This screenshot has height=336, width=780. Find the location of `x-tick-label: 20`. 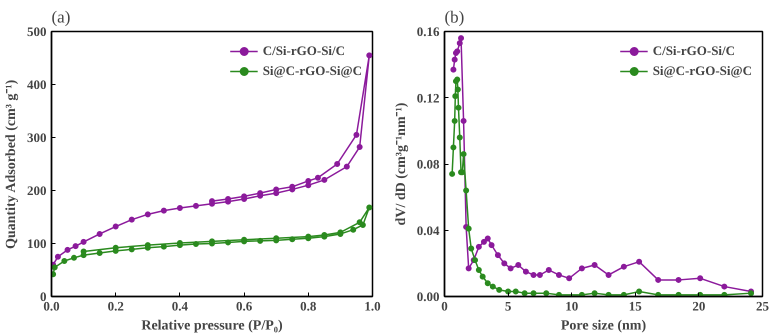

x-tick-label: 20 is located at coordinates (699, 306).